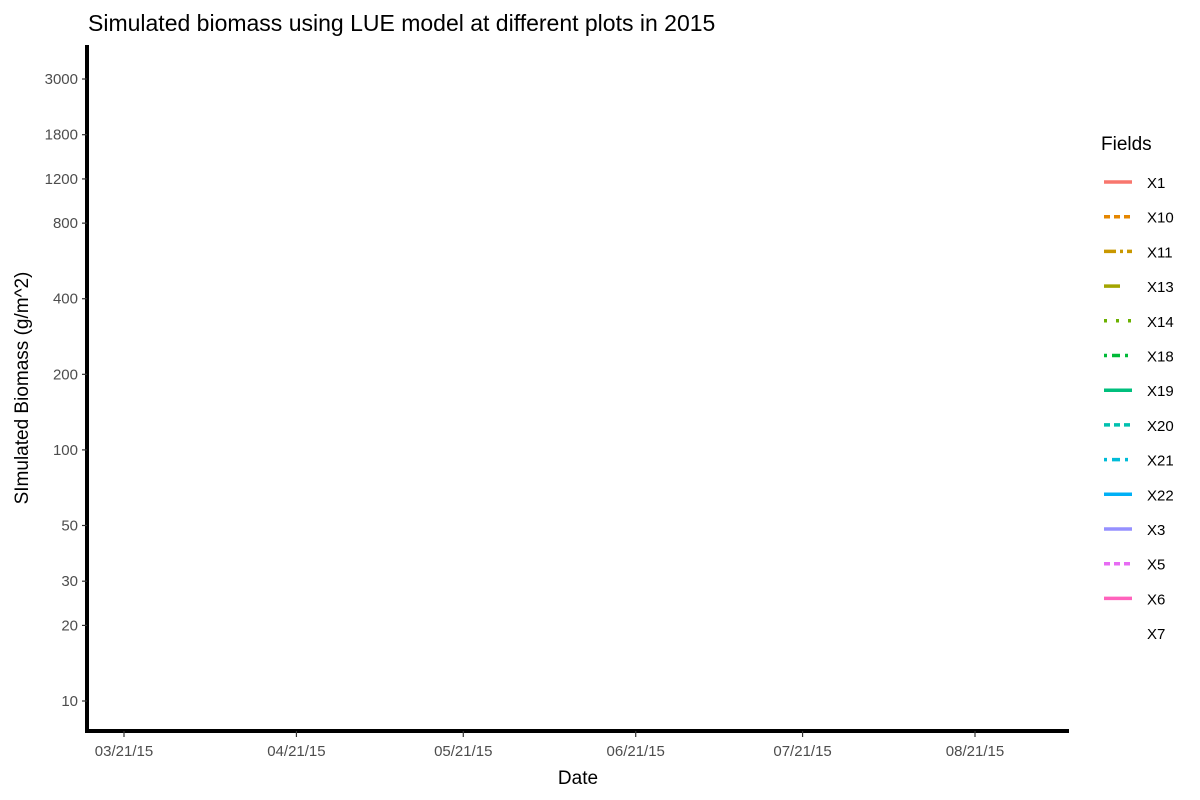 The width and height of the screenshot is (1200, 800). I want to click on x-tick-label: 08/21/15, so click(975, 751).